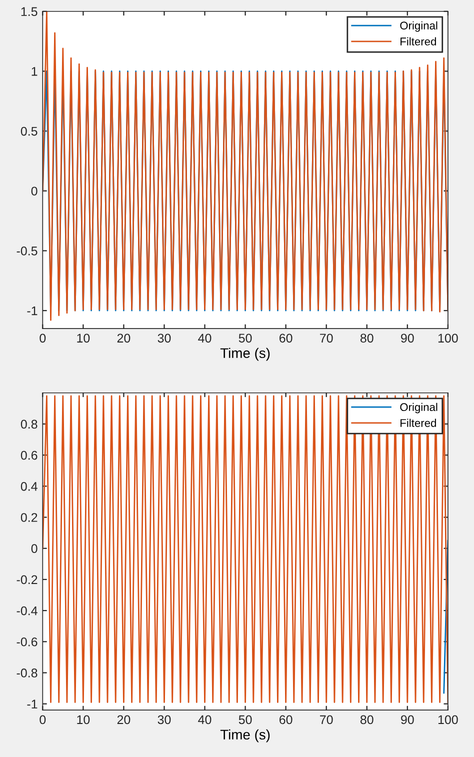 The image size is (474, 757). I want to click on y-tick-label: -0.2, so click(27, 579).